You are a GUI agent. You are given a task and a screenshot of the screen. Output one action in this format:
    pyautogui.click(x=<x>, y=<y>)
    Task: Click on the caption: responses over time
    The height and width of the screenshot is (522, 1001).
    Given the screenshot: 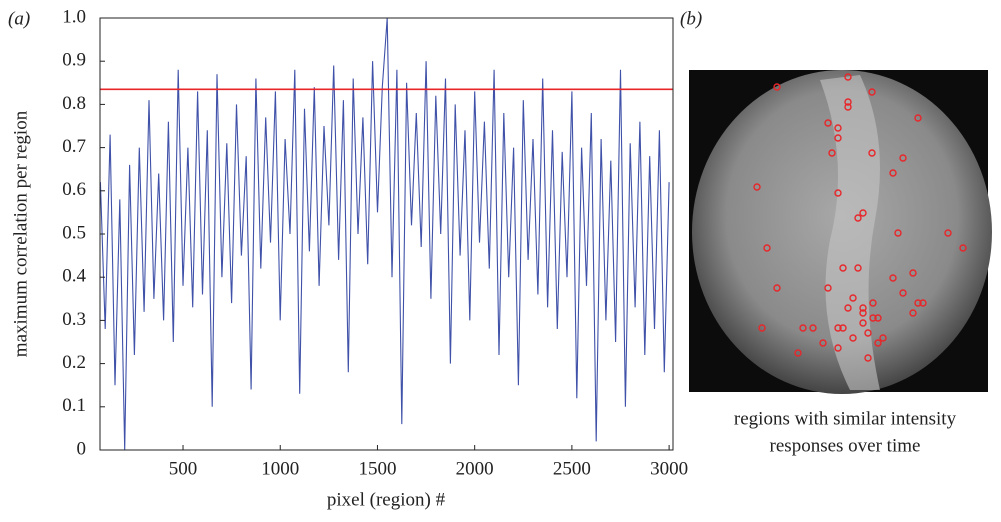 What is the action you would take?
    pyautogui.click(x=845, y=445)
    